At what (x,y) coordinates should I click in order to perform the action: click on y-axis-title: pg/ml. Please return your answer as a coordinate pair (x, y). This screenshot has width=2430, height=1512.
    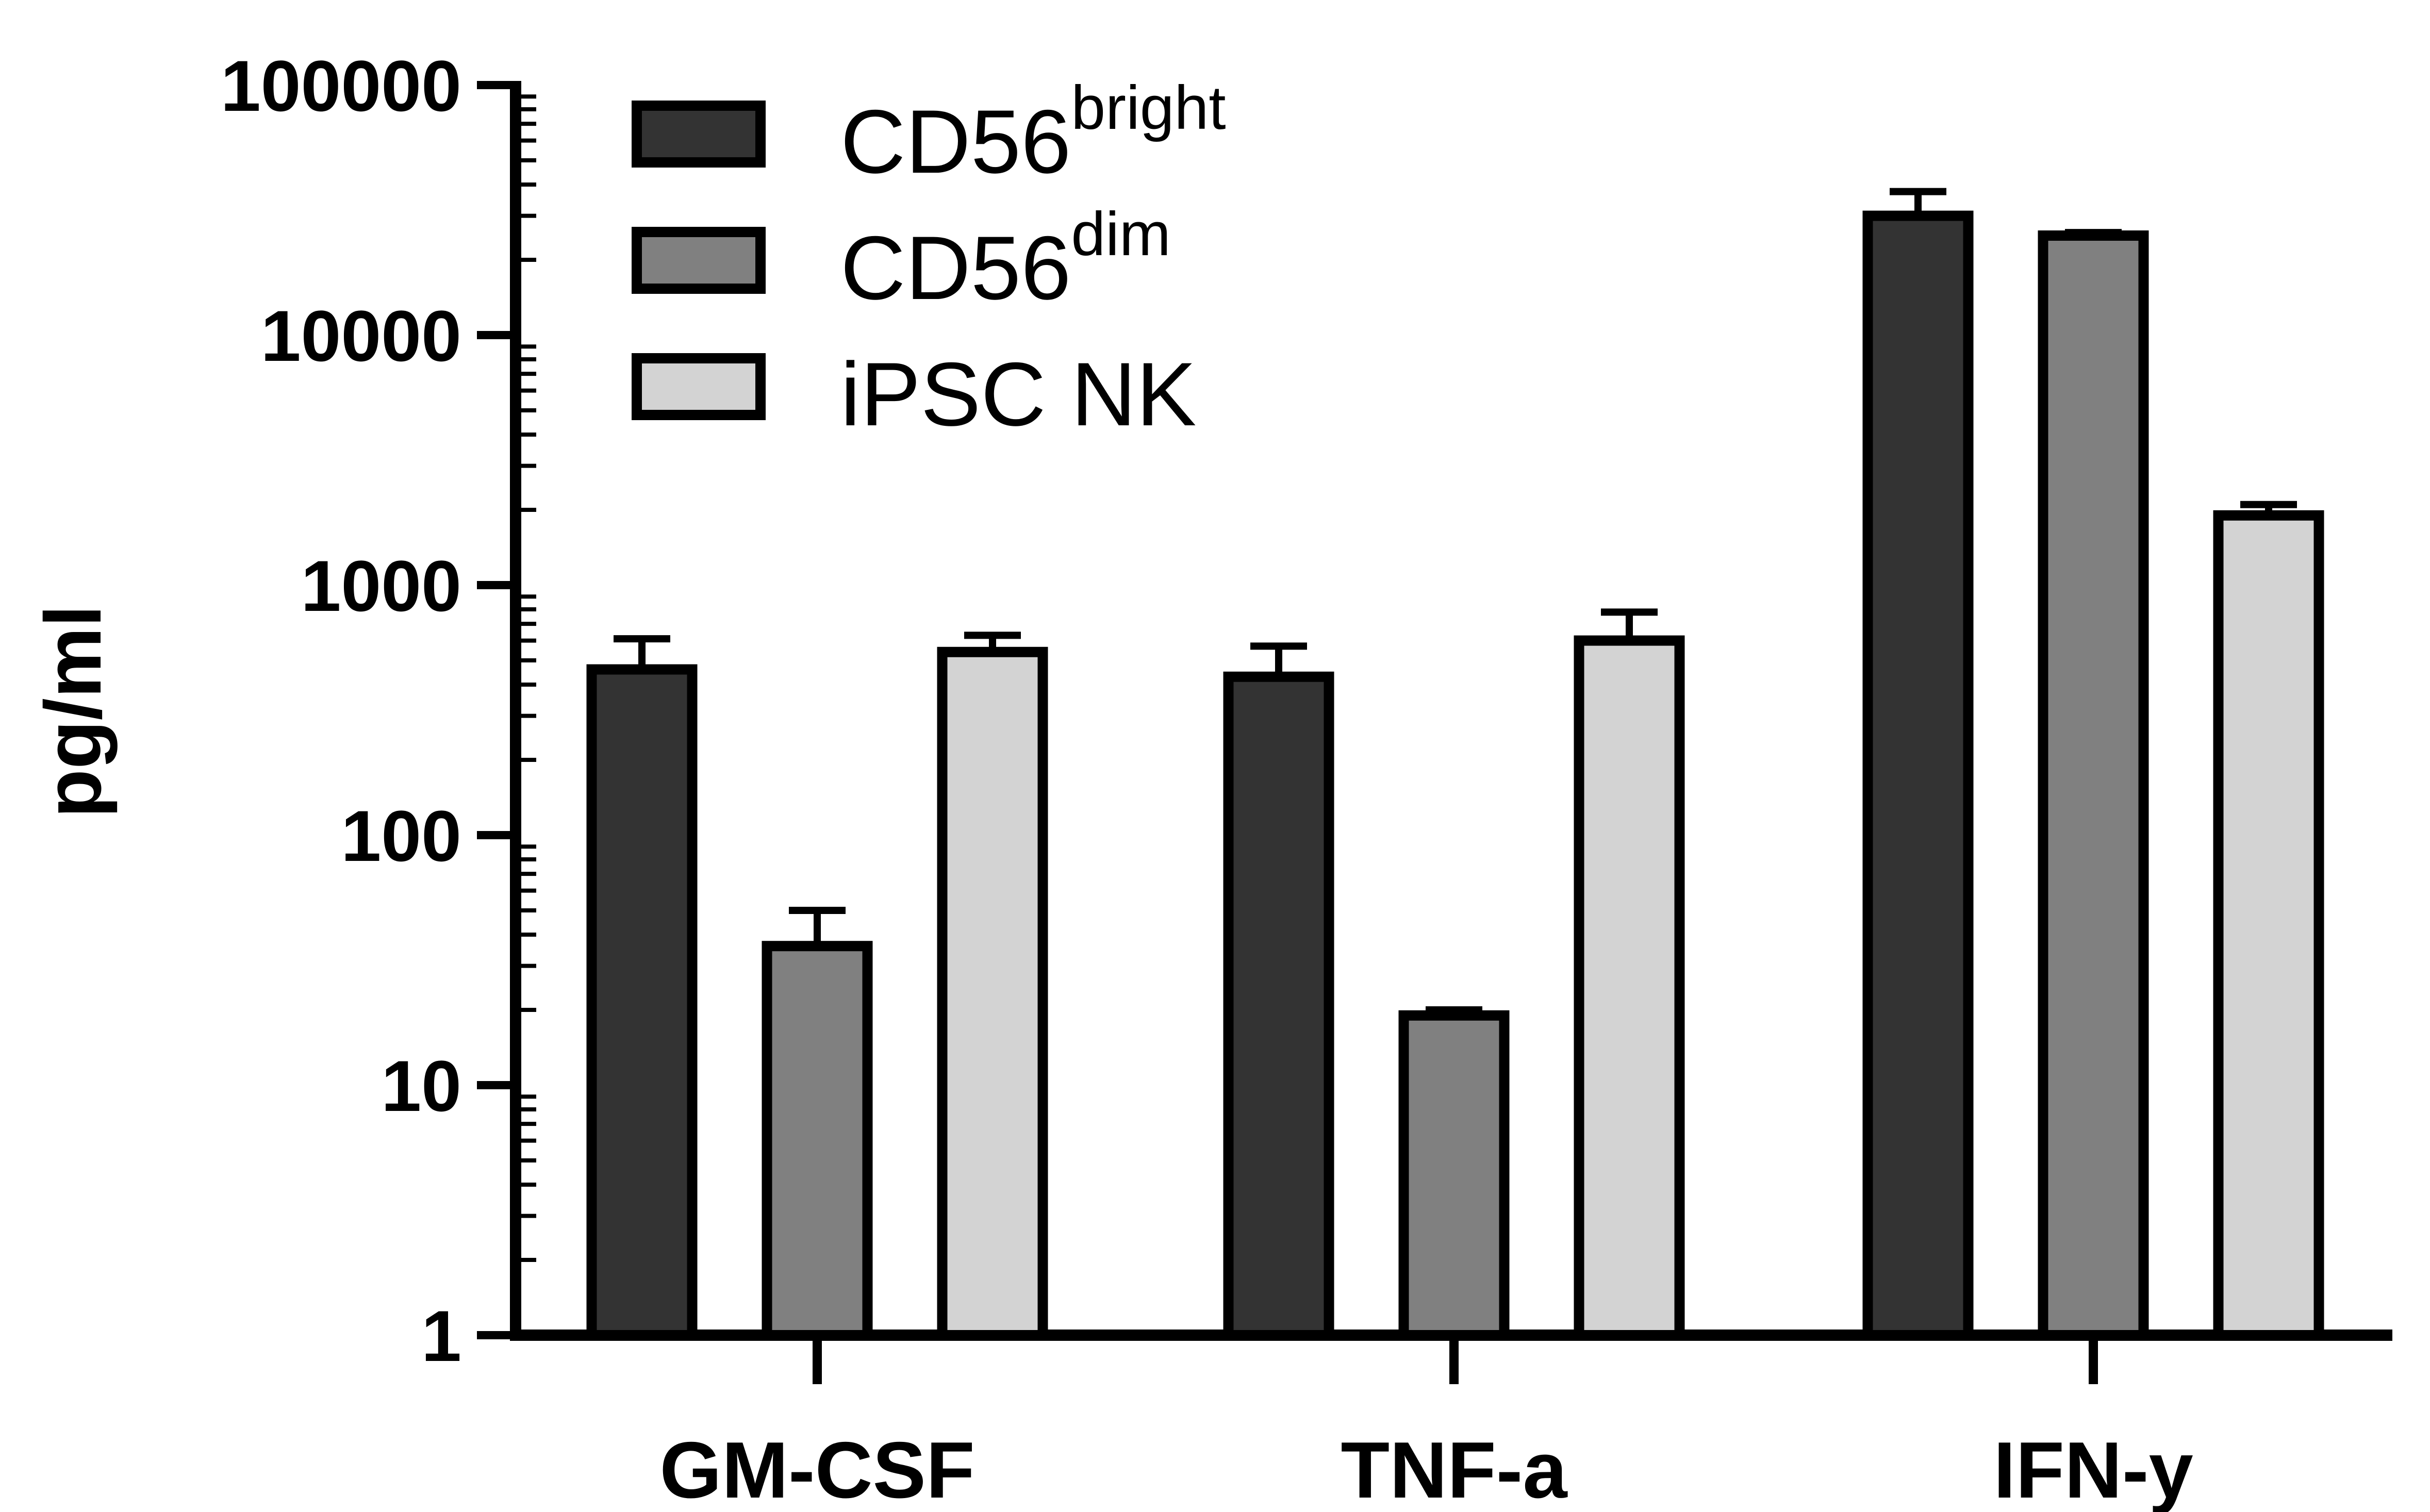
    Looking at the image, I should click on (73, 712).